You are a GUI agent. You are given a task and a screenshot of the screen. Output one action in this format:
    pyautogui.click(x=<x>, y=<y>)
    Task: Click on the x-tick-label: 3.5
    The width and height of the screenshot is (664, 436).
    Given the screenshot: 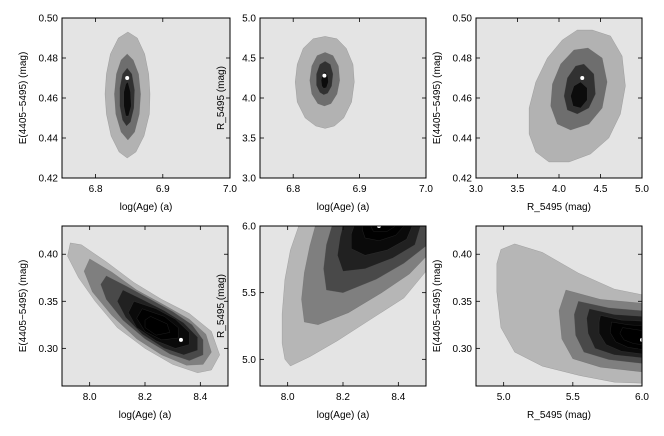 What is the action you would take?
    pyautogui.click(x=518, y=189)
    